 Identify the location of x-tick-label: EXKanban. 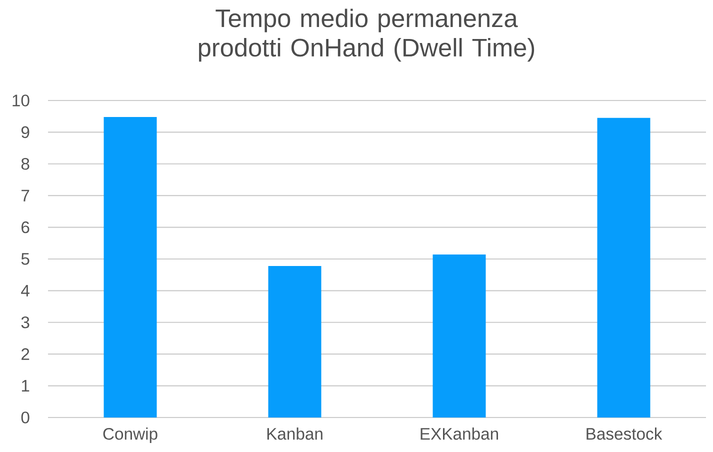
(459, 434).